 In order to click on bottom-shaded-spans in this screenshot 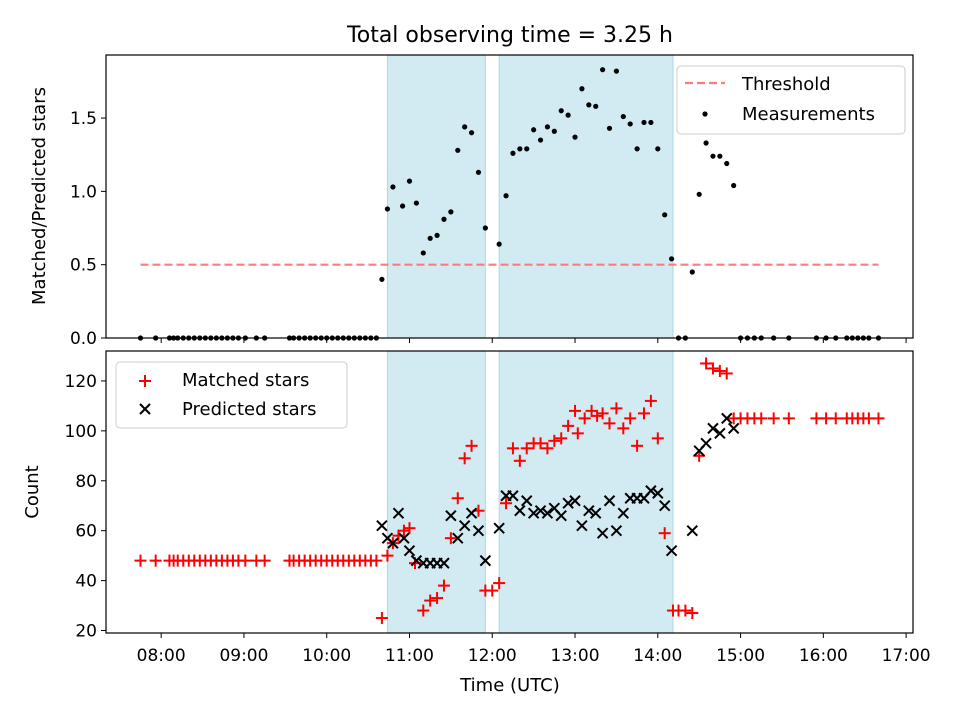, I will do `click(530, 492)`.